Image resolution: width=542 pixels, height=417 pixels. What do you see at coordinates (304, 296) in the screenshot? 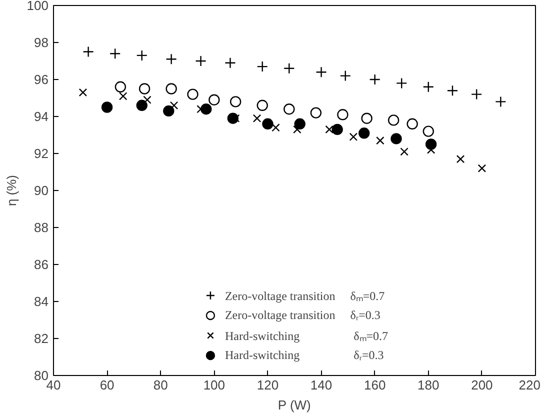
I see `legend-label: Zero-voltage transition δₘ=0.7` at bounding box center [304, 296].